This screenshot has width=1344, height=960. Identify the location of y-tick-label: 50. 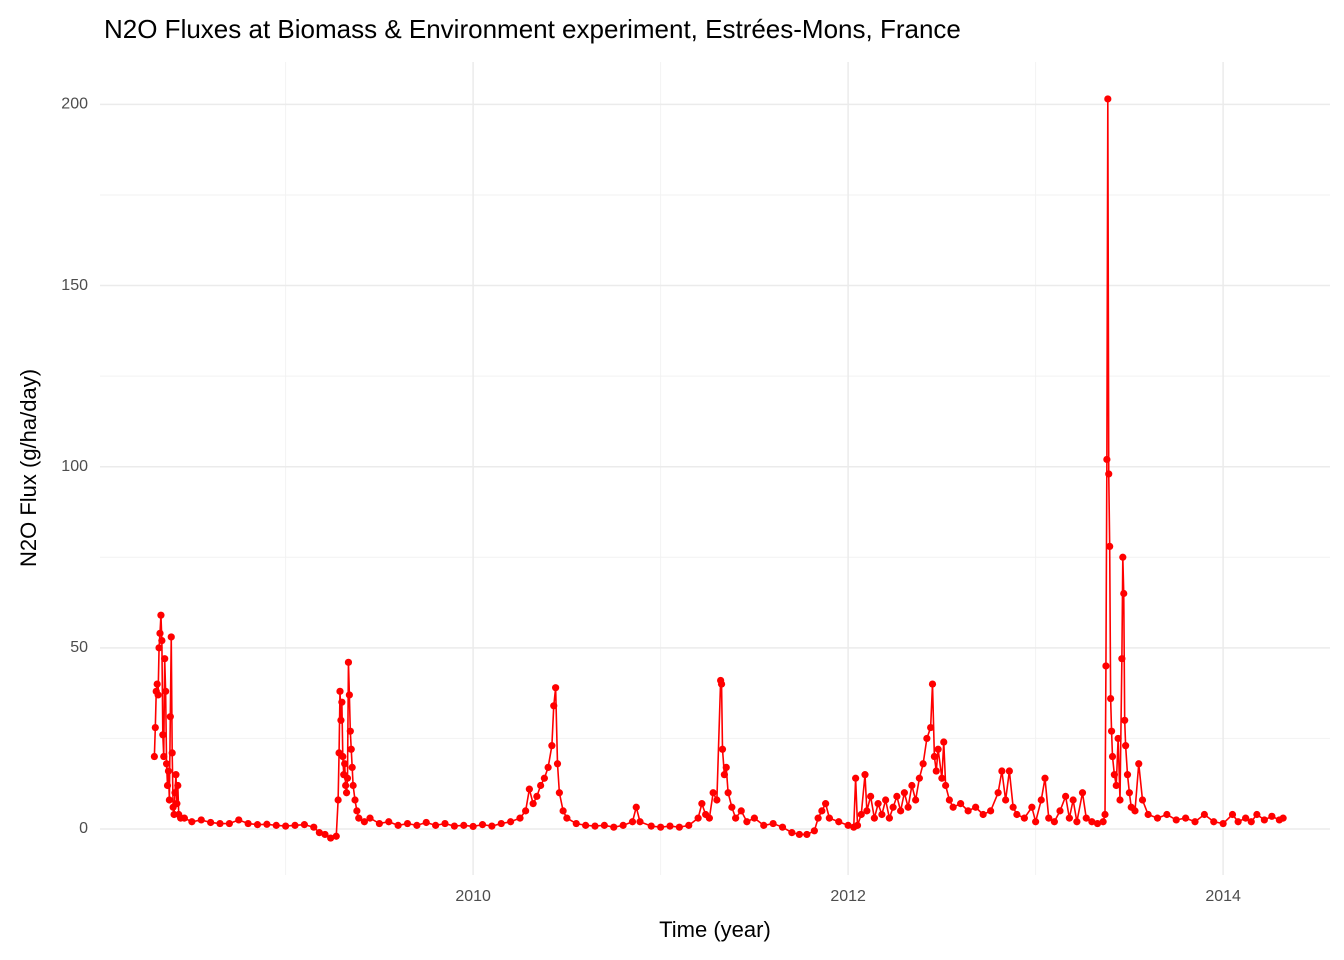
(79, 647).